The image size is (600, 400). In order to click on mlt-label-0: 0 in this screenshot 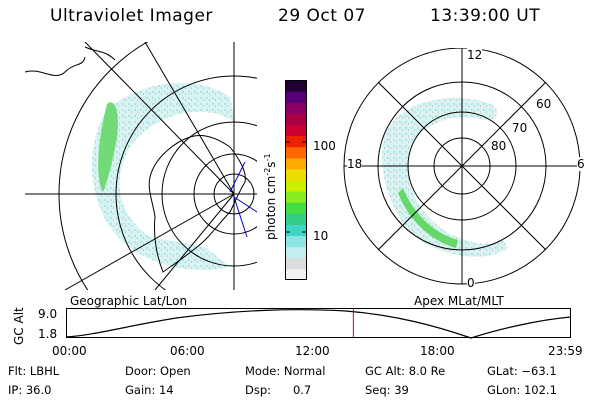, I will do `click(471, 283)`.